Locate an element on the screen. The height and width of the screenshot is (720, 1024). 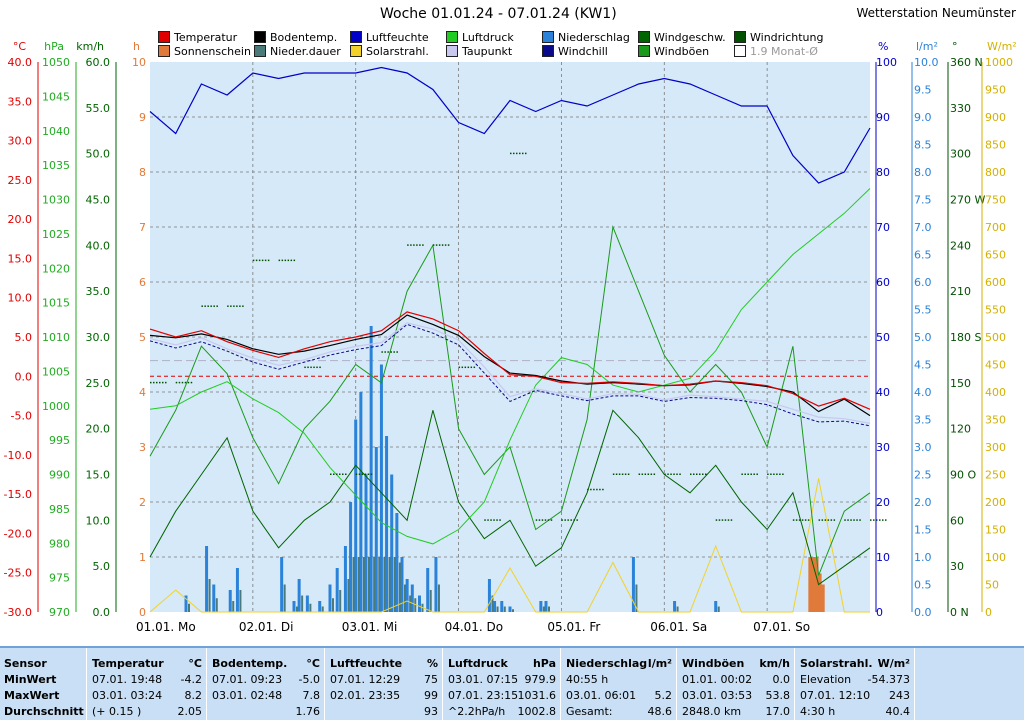
temperature-line is located at coordinates (510, 360).